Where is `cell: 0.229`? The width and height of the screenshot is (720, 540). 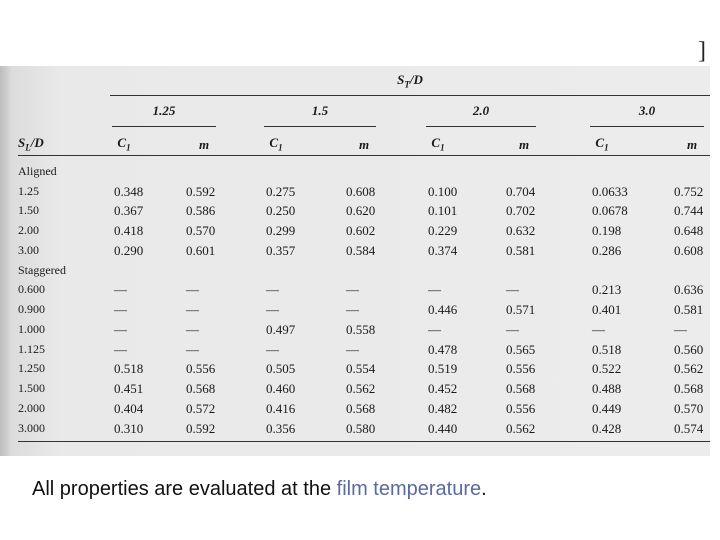
cell: 0.229 is located at coordinates (443, 231).